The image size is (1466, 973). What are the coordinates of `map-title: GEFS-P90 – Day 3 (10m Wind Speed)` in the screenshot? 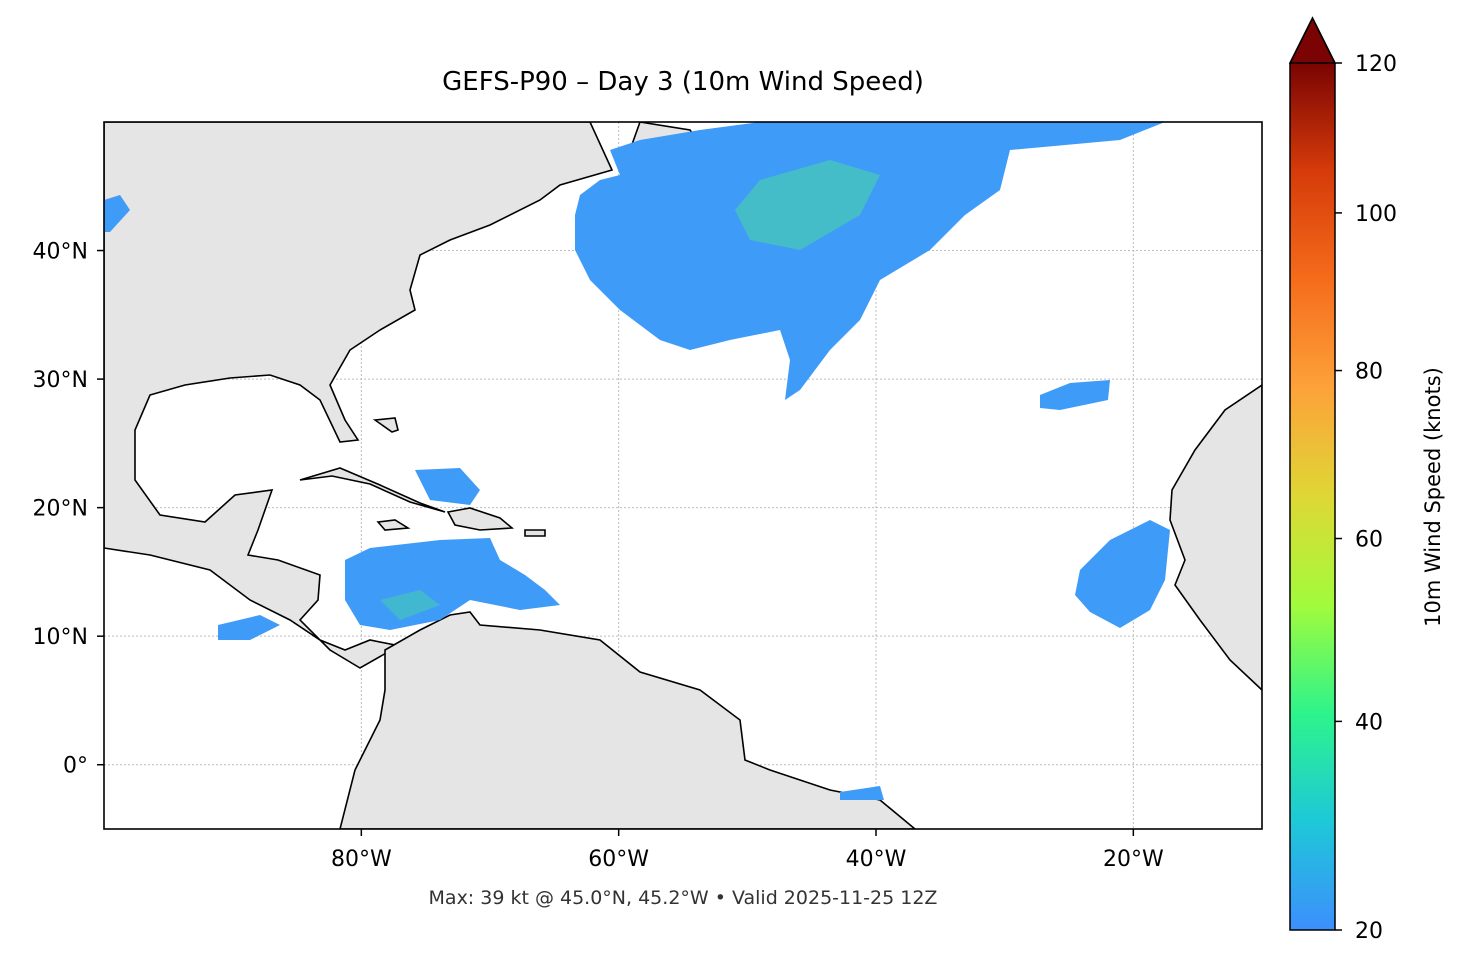 It's located at (683, 82).